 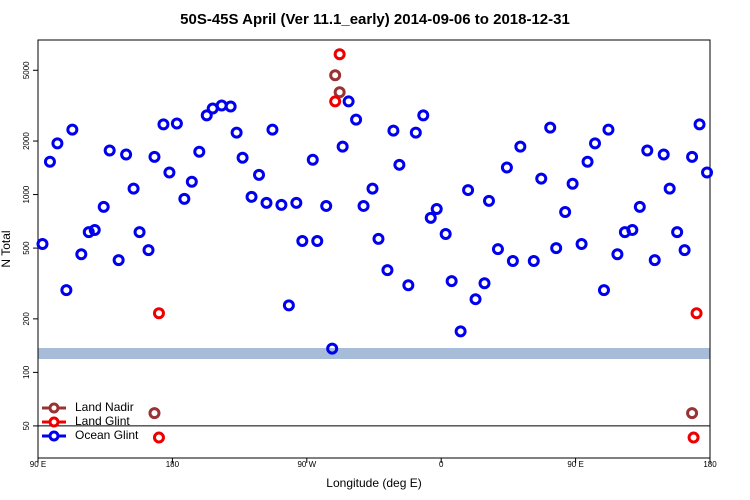 I want to click on y-tick-label: 1000, so click(x=26, y=194).